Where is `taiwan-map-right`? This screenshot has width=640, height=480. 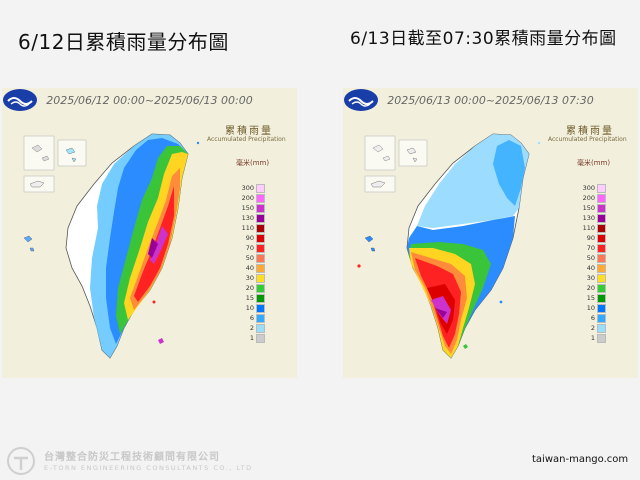
taiwan-map-right is located at coordinates (449, 246).